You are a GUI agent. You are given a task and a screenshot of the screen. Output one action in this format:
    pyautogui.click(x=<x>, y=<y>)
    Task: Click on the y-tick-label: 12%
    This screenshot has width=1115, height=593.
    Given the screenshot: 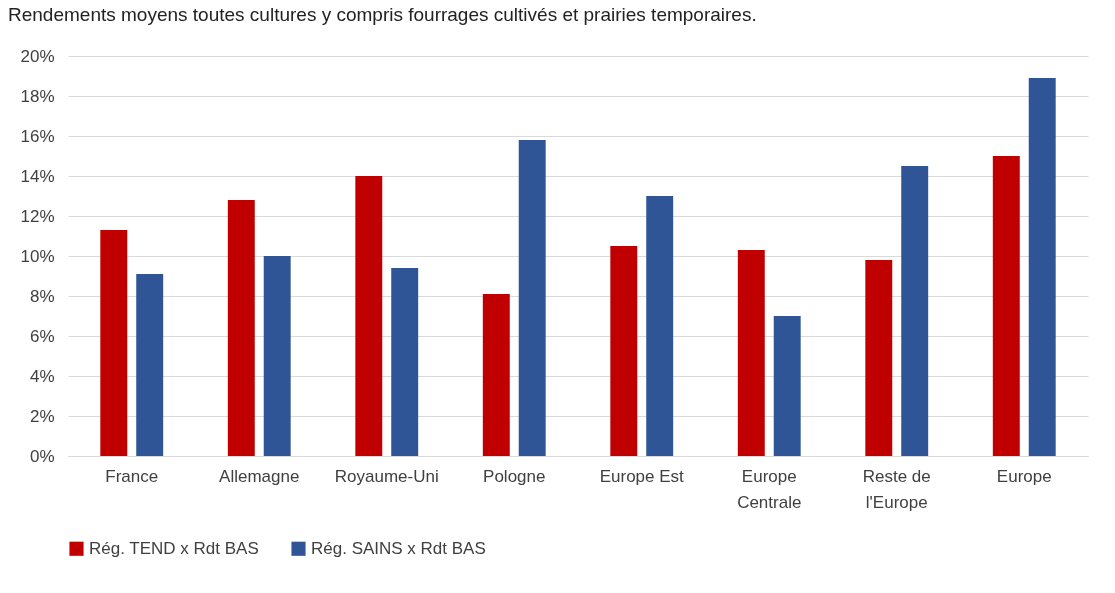 What is the action you would take?
    pyautogui.click(x=37, y=216)
    